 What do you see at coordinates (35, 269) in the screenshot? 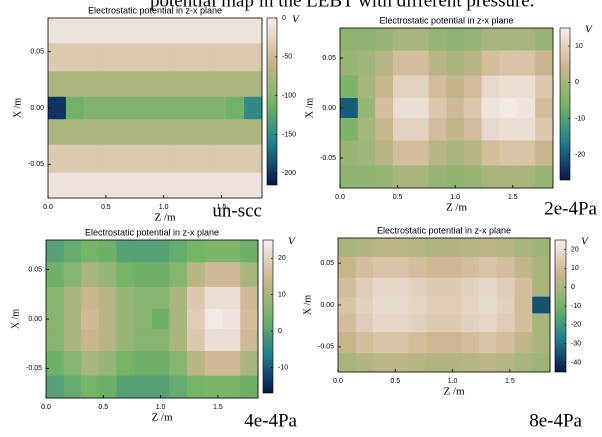
I see `y-tick-label: 0.05` at bounding box center [35, 269].